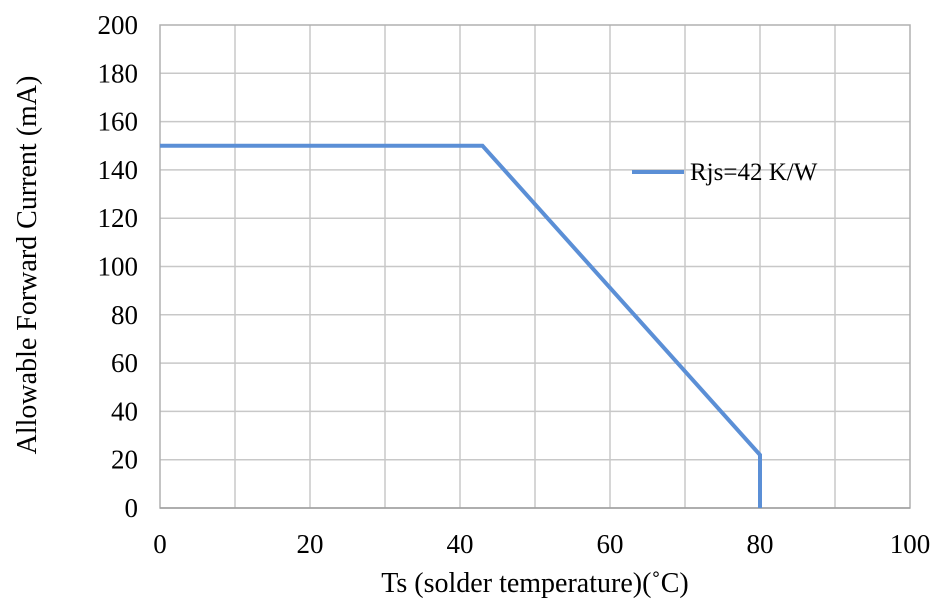 Image resolution: width=938 pixels, height=604 pixels. I want to click on x-axis-label: Ts (solder temperature)(˚C), so click(534, 583).